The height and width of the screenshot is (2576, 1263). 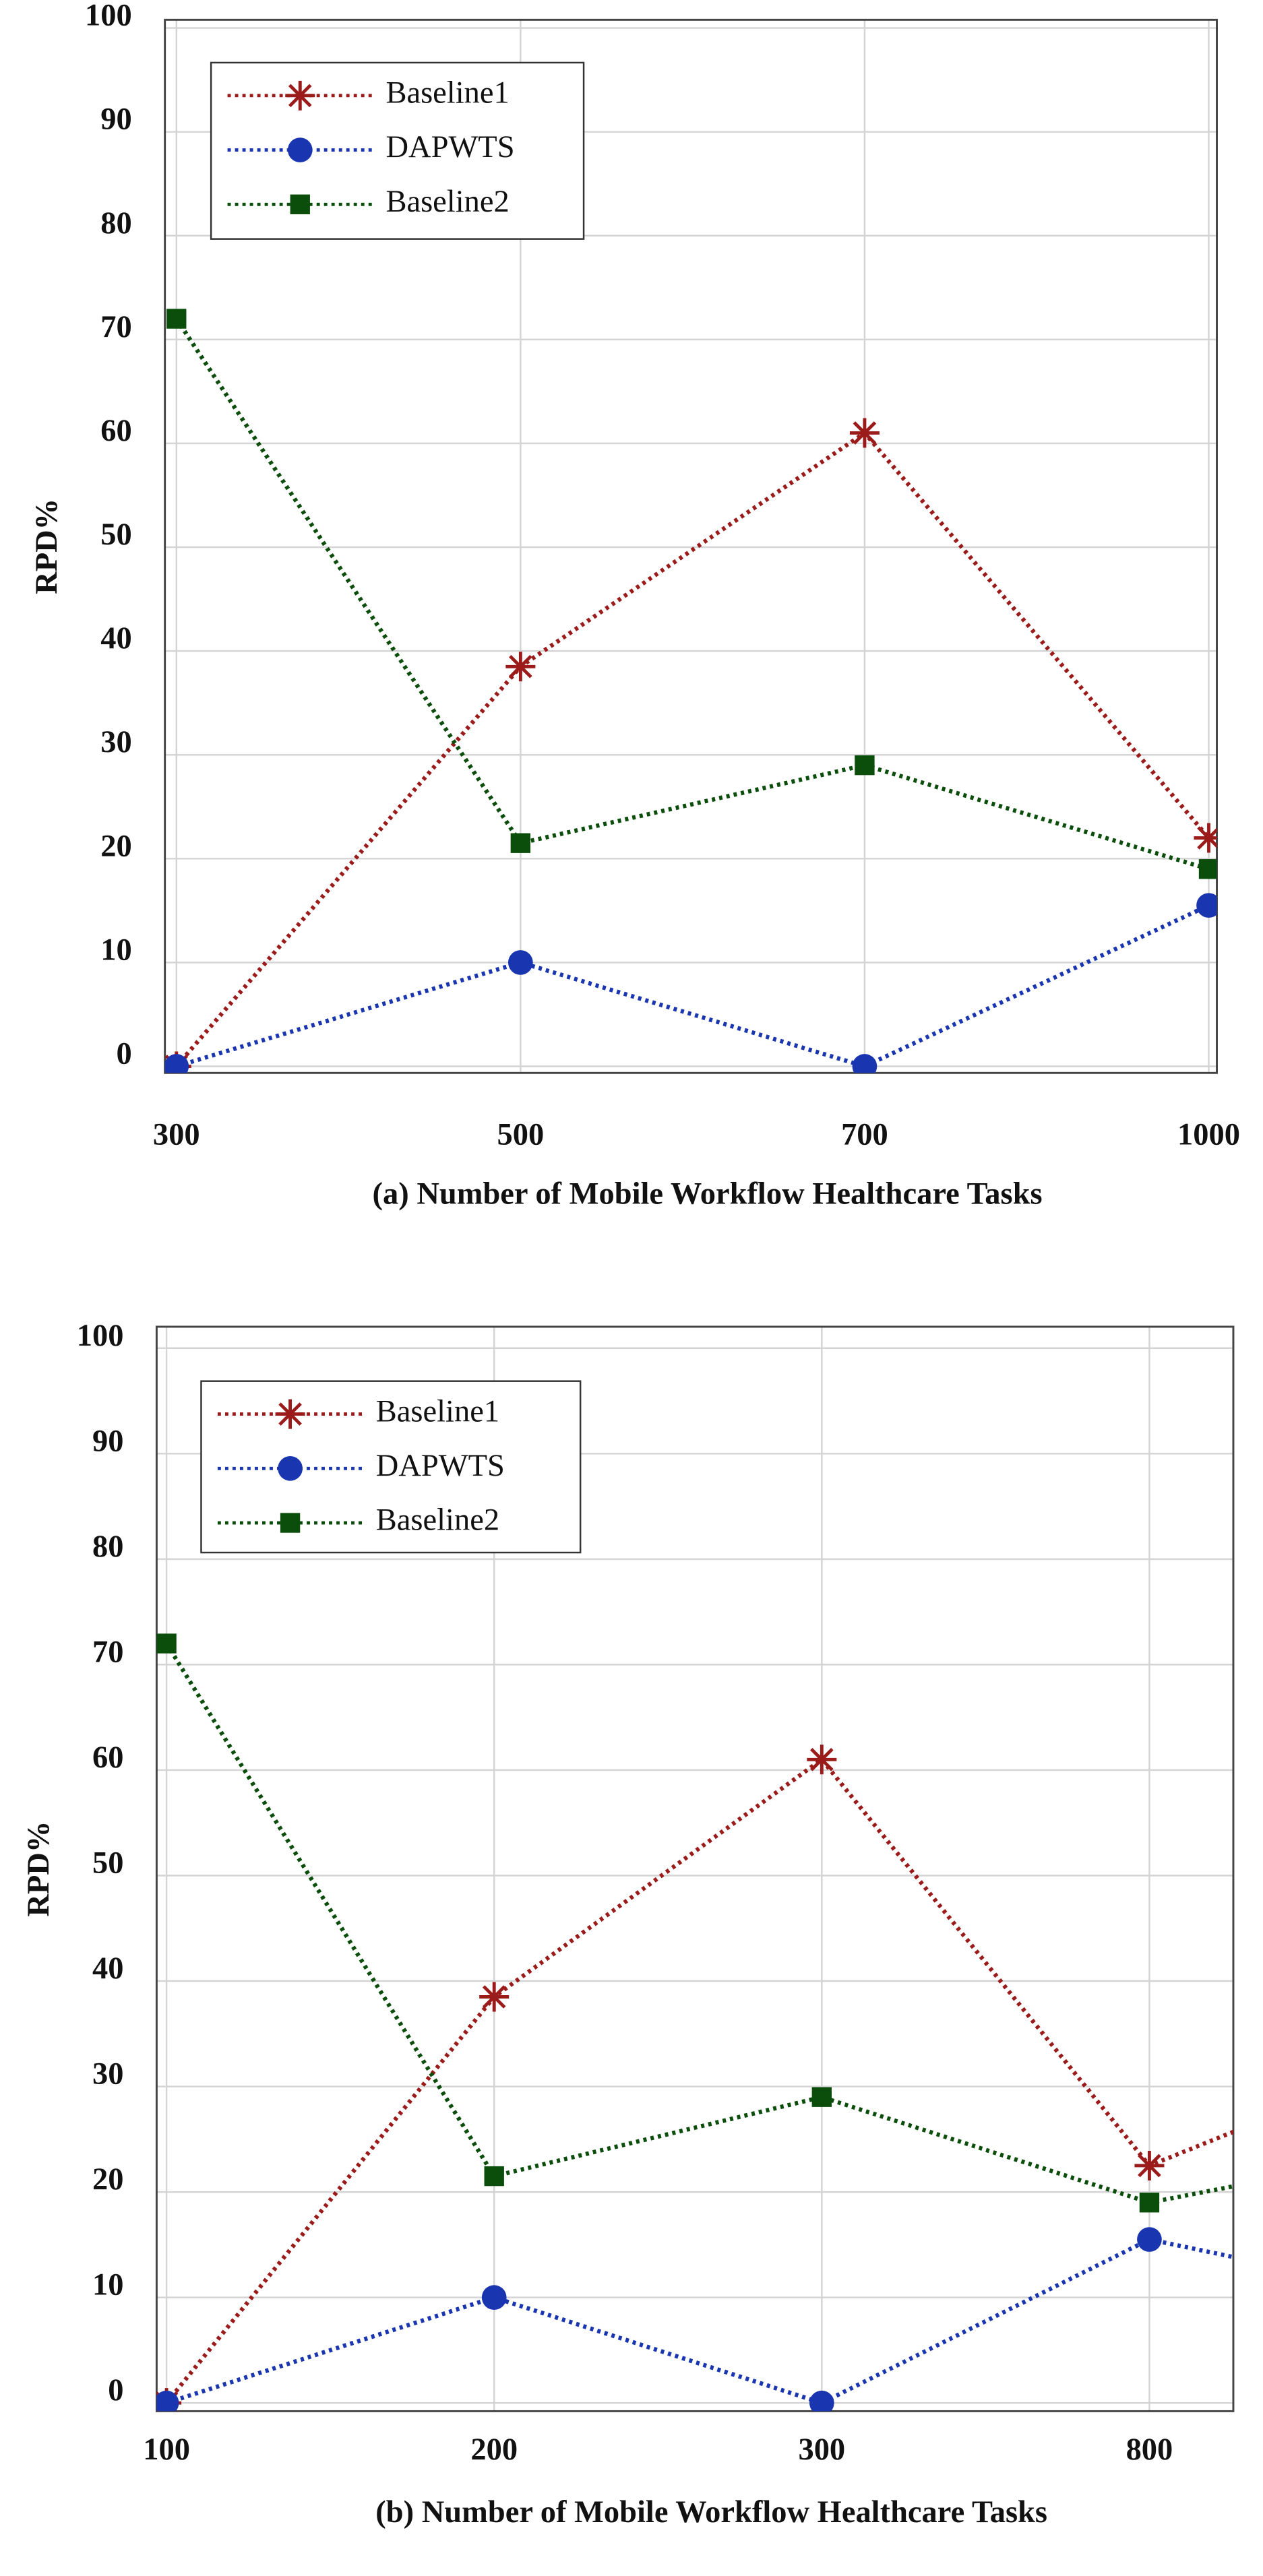 I want to click on x-tick-label: 200, so click(x=494, y=2449).